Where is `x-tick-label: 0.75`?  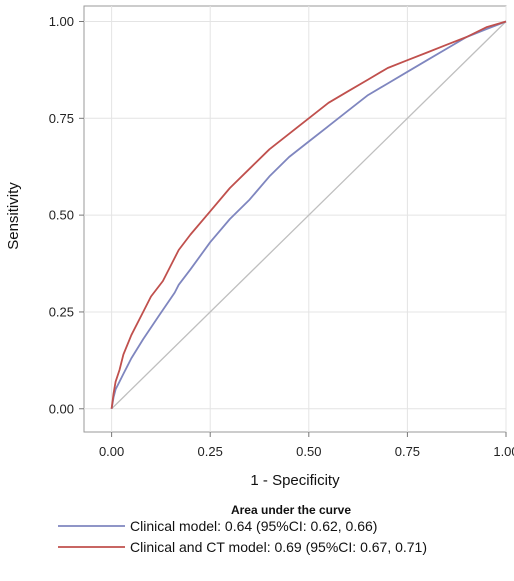
x-tick-label: 0.75 is located at coordinates (407, 451).